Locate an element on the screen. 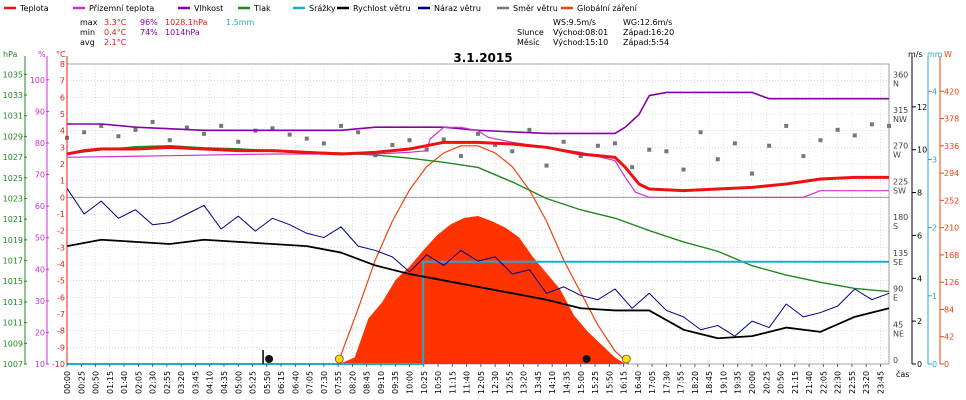 The image size is (966, 400). moonrise-marker is located at coordinates (586, 359).